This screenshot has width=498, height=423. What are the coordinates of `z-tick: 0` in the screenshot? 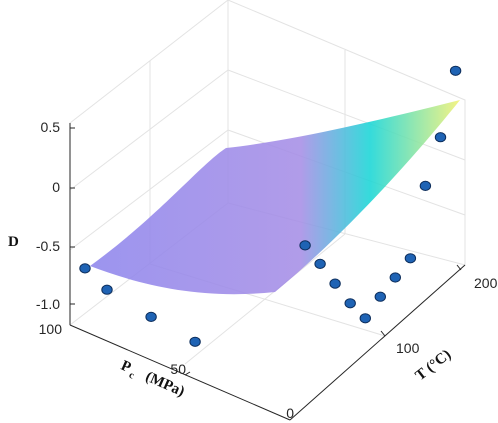 It's located at (56, 187).